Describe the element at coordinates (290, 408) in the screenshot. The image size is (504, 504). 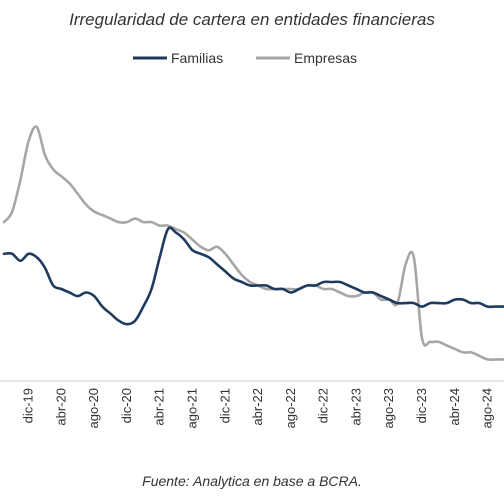
I see `x-tick-label: ago-22` at that location.